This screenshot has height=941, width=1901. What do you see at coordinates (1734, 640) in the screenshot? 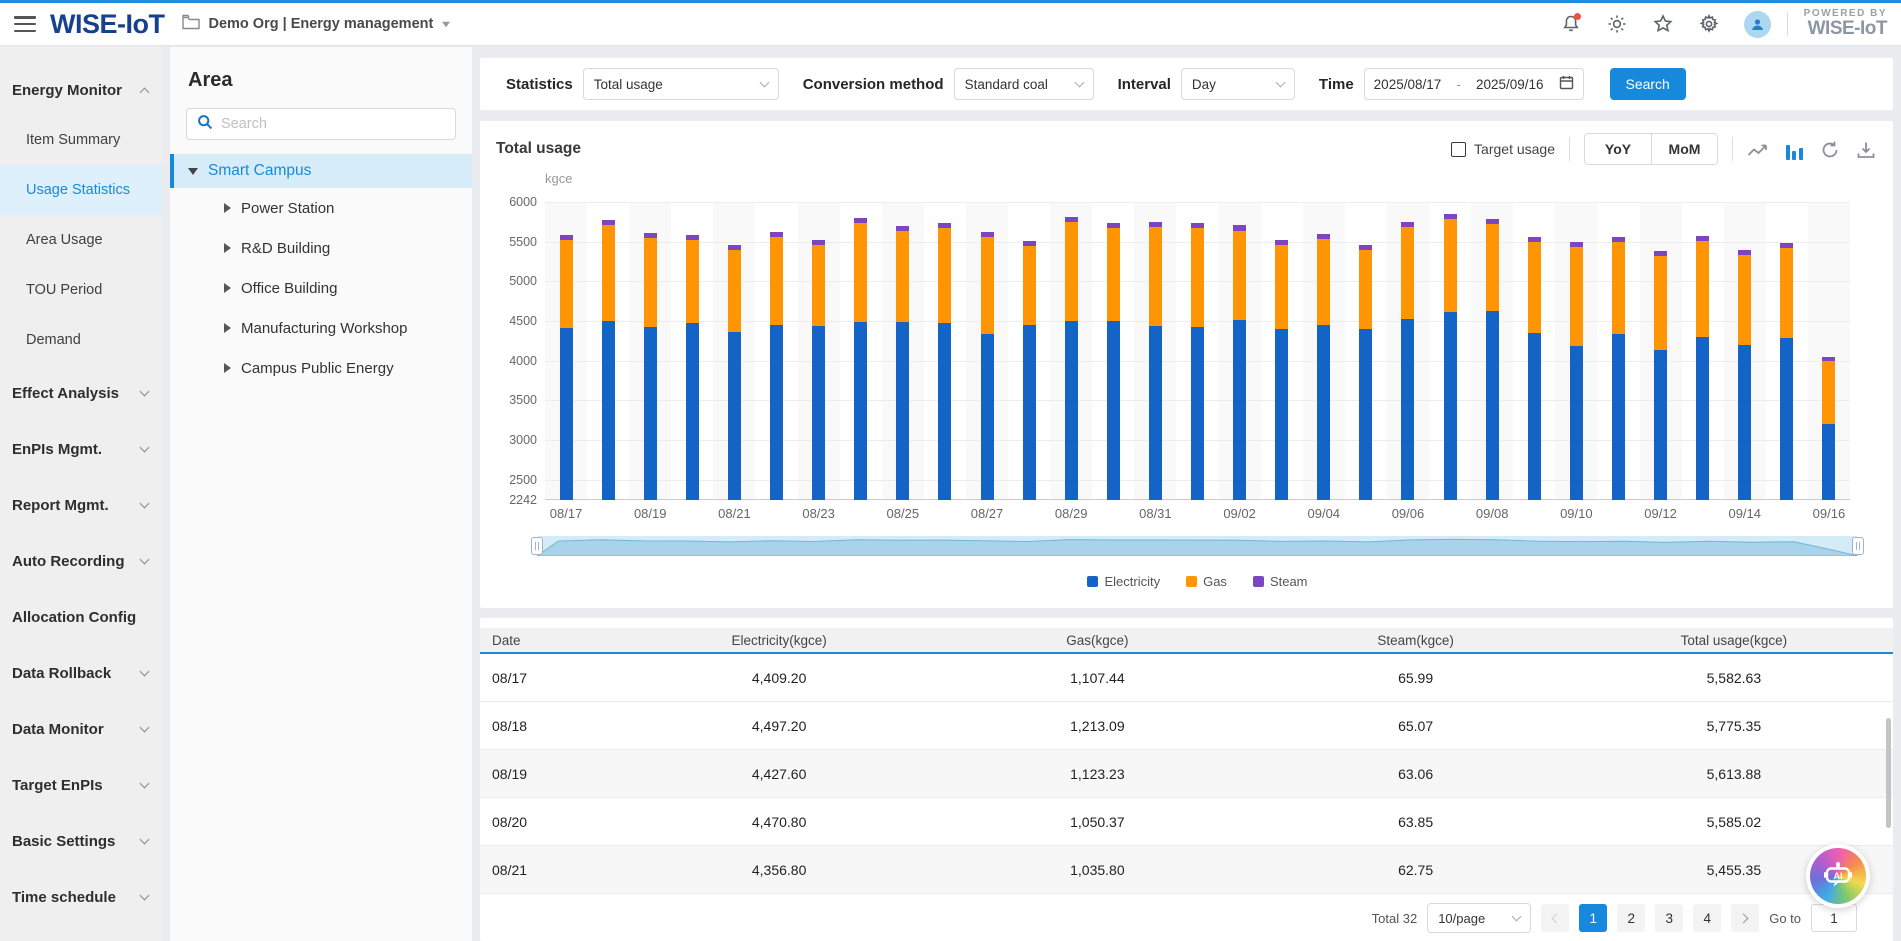
I see `column-header-total-usage-kgce: Total usage(kgce)` at bounding box center [1734, 640].